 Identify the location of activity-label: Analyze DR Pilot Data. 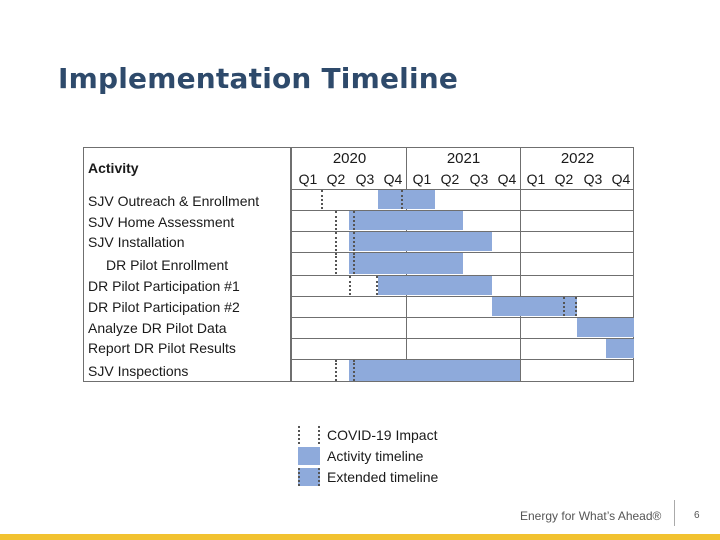
(157, 328).